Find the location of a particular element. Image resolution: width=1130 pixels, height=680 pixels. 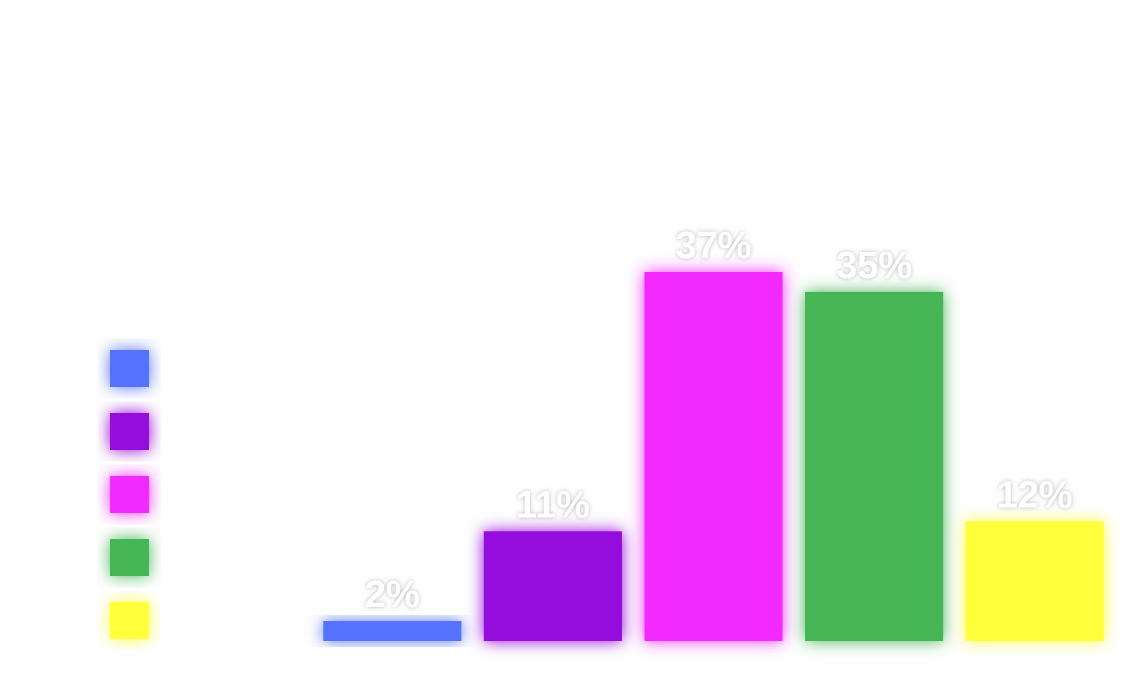

value-label: 37% is located at coordinates (713, 246).